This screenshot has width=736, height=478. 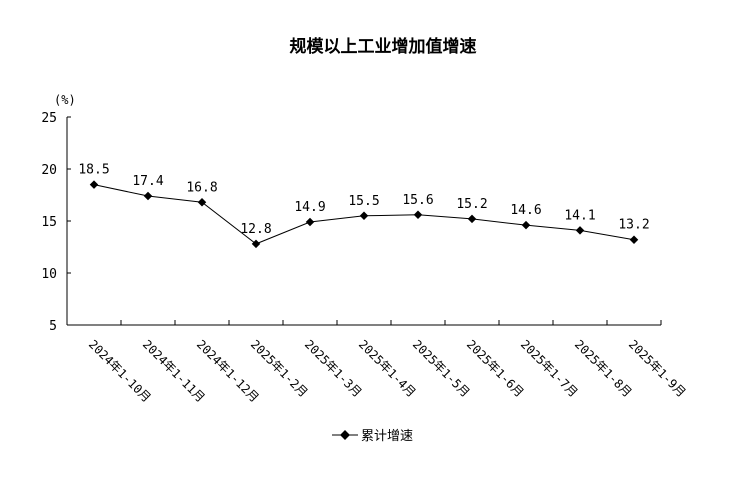 What do you see at coordinates (201, 187) in the screenshot?
I see `data-label: 16.8` at bounding box center [201, 187].